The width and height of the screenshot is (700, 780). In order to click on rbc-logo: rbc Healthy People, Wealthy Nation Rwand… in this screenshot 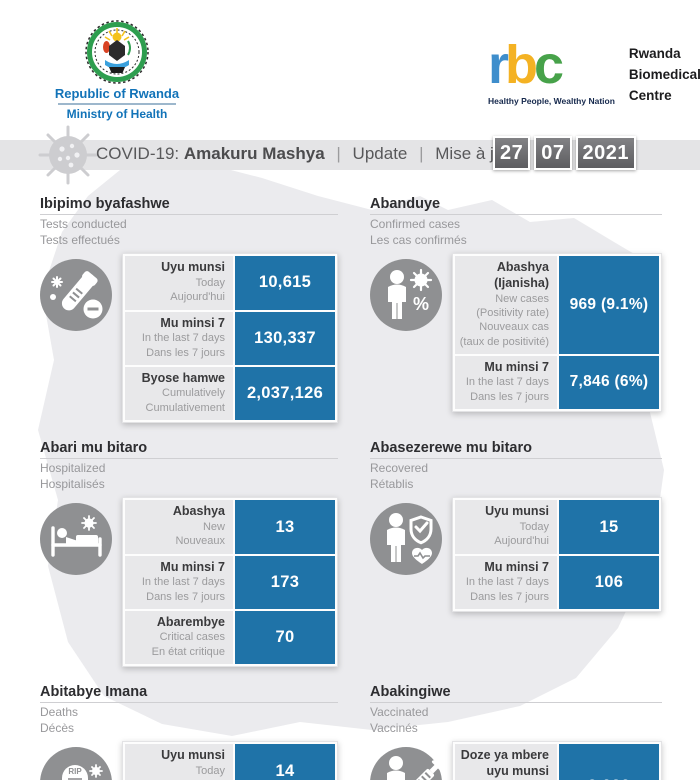, I will do `click(594, 71)`.